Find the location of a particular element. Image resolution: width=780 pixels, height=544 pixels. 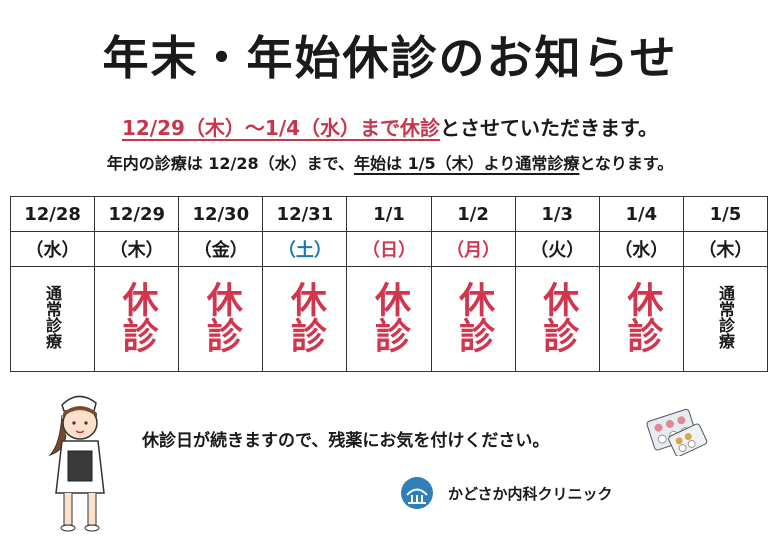

date-cell: 1/5 is located at coordinates (725, 214).